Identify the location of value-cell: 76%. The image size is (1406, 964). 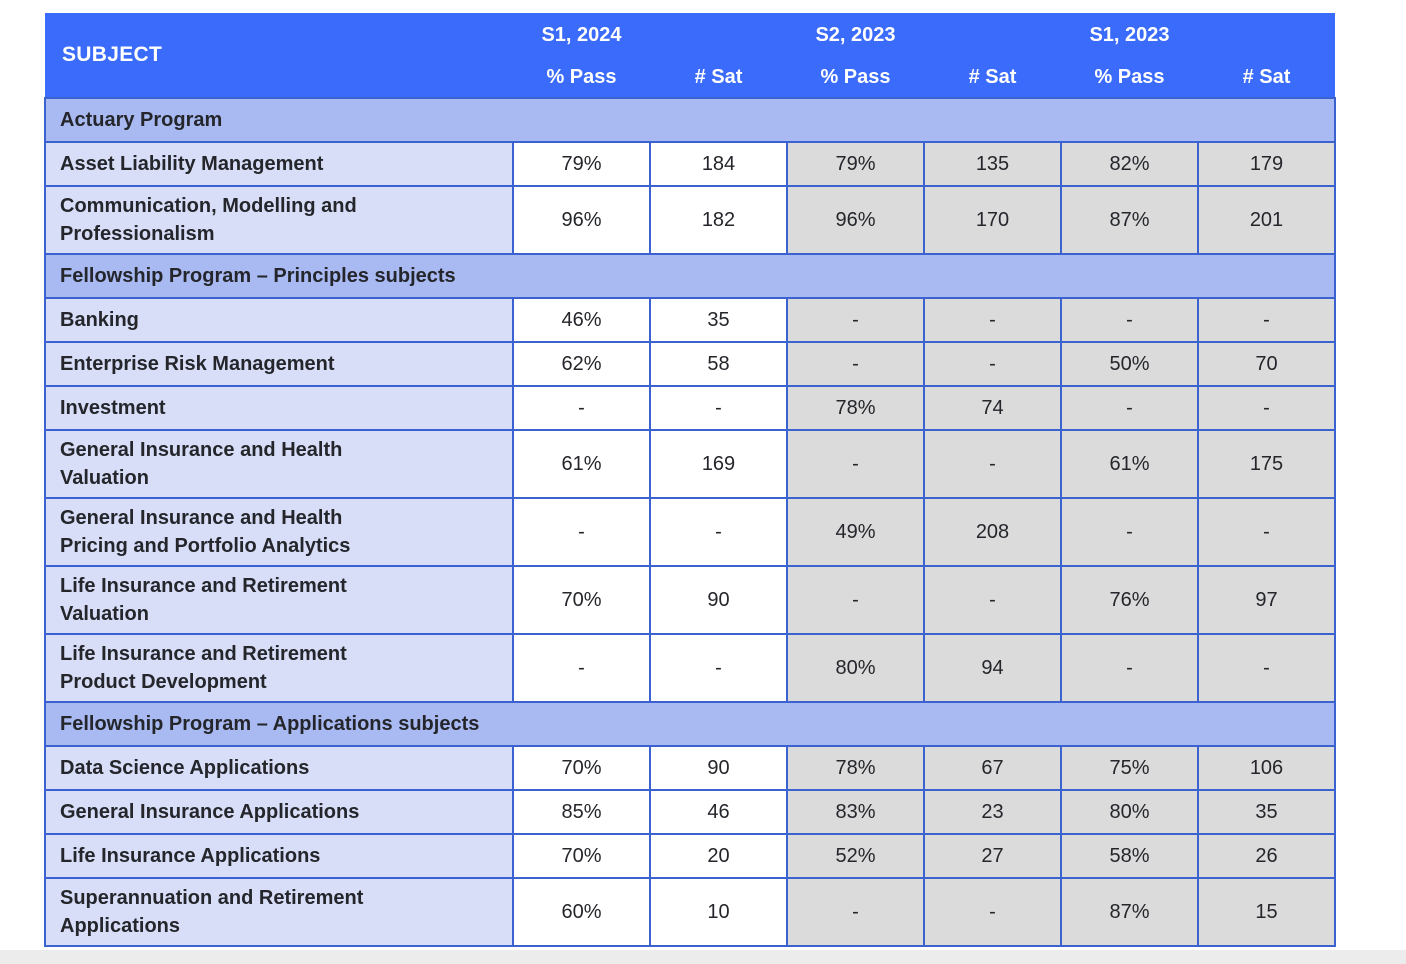
(1129, 600).